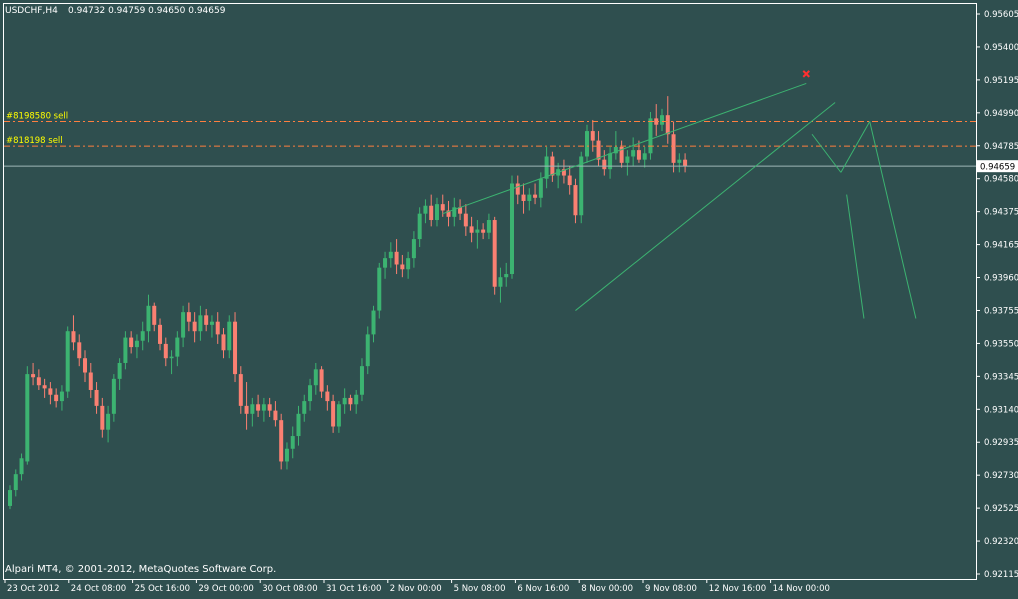 The height and width of the screenshot is (599, 1018). Describe the element at coordinates (289, 589) in the screenshot. I see `x-tick-label: 30 Oct 08:00` at that location.